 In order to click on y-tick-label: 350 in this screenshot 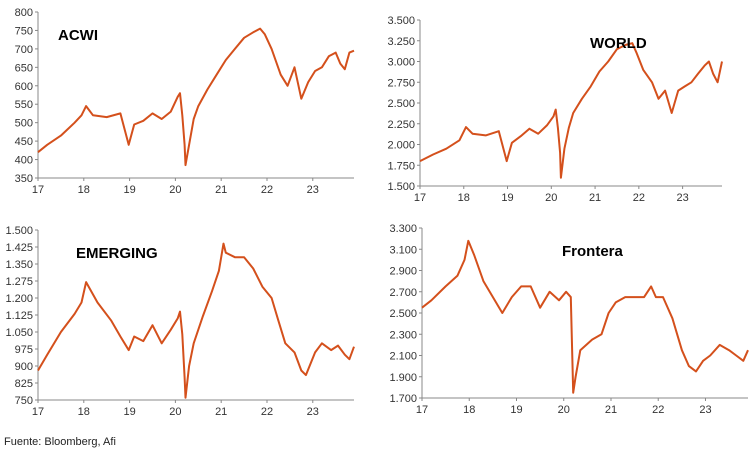, I will do `click(24, 179)`.